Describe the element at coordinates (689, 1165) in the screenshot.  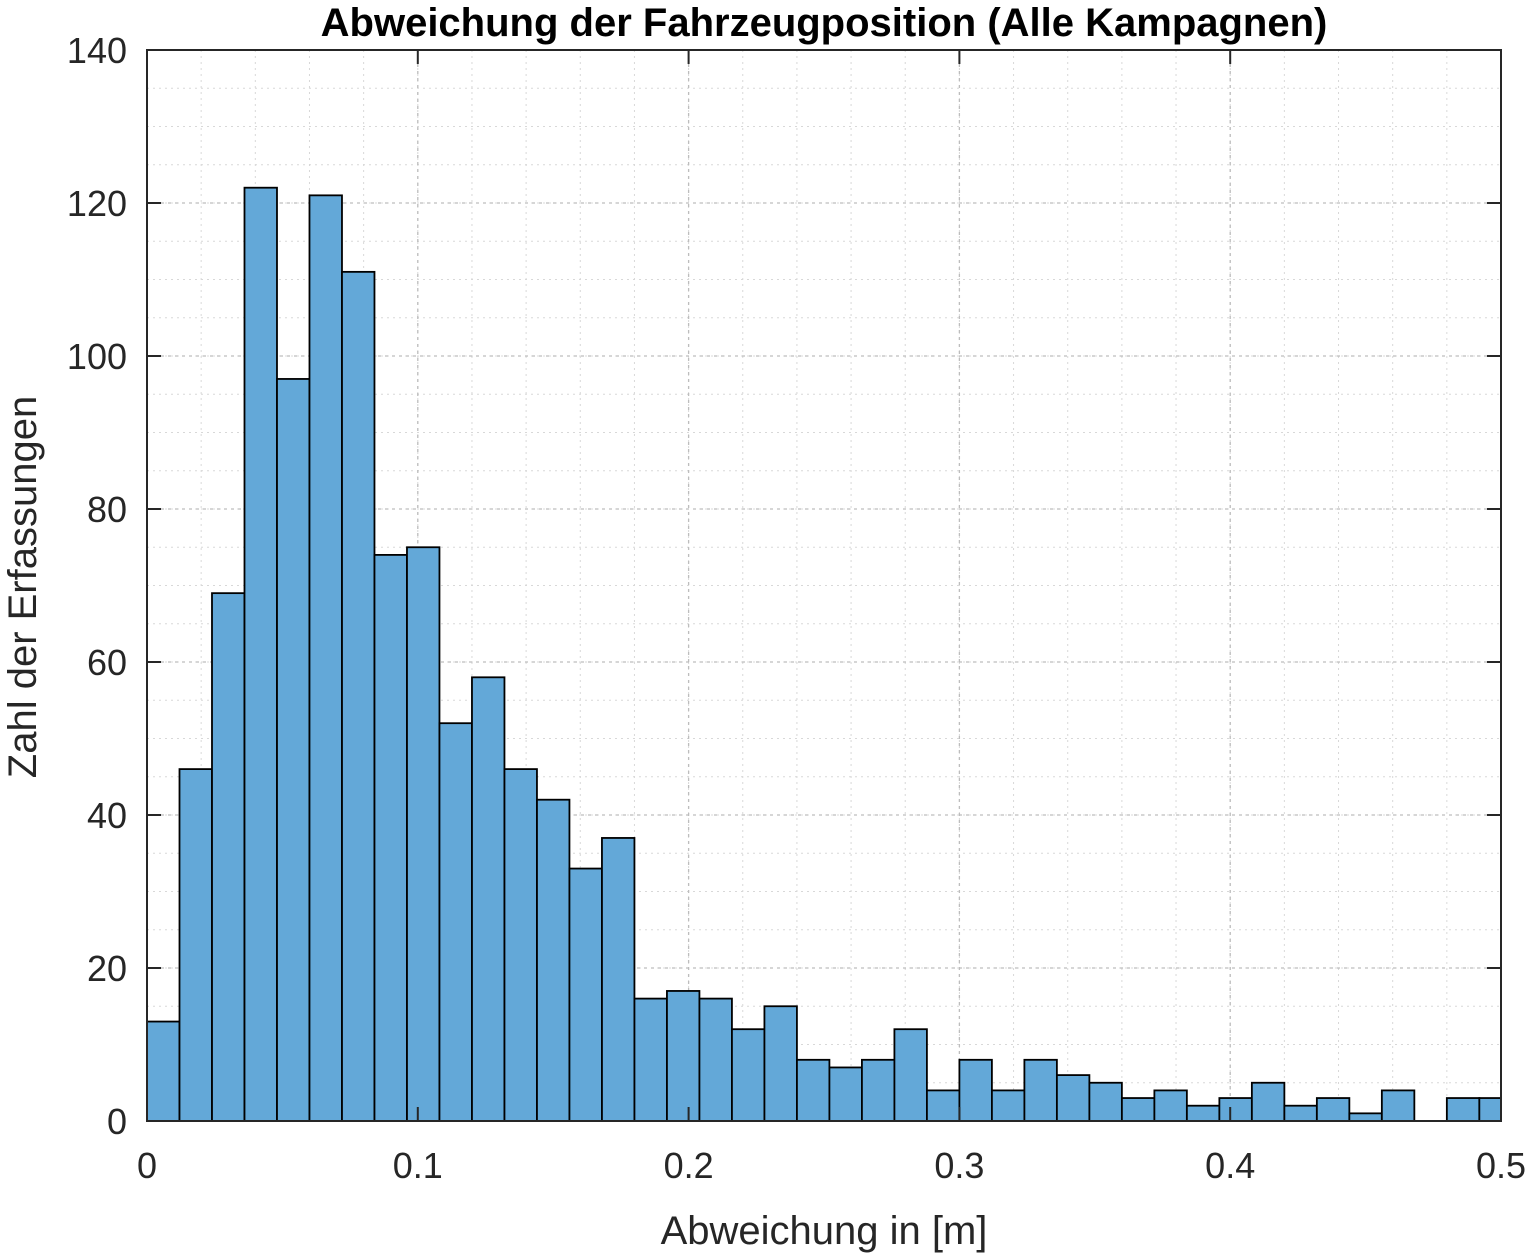
I see `x-tick-label: 0.2` at that location.